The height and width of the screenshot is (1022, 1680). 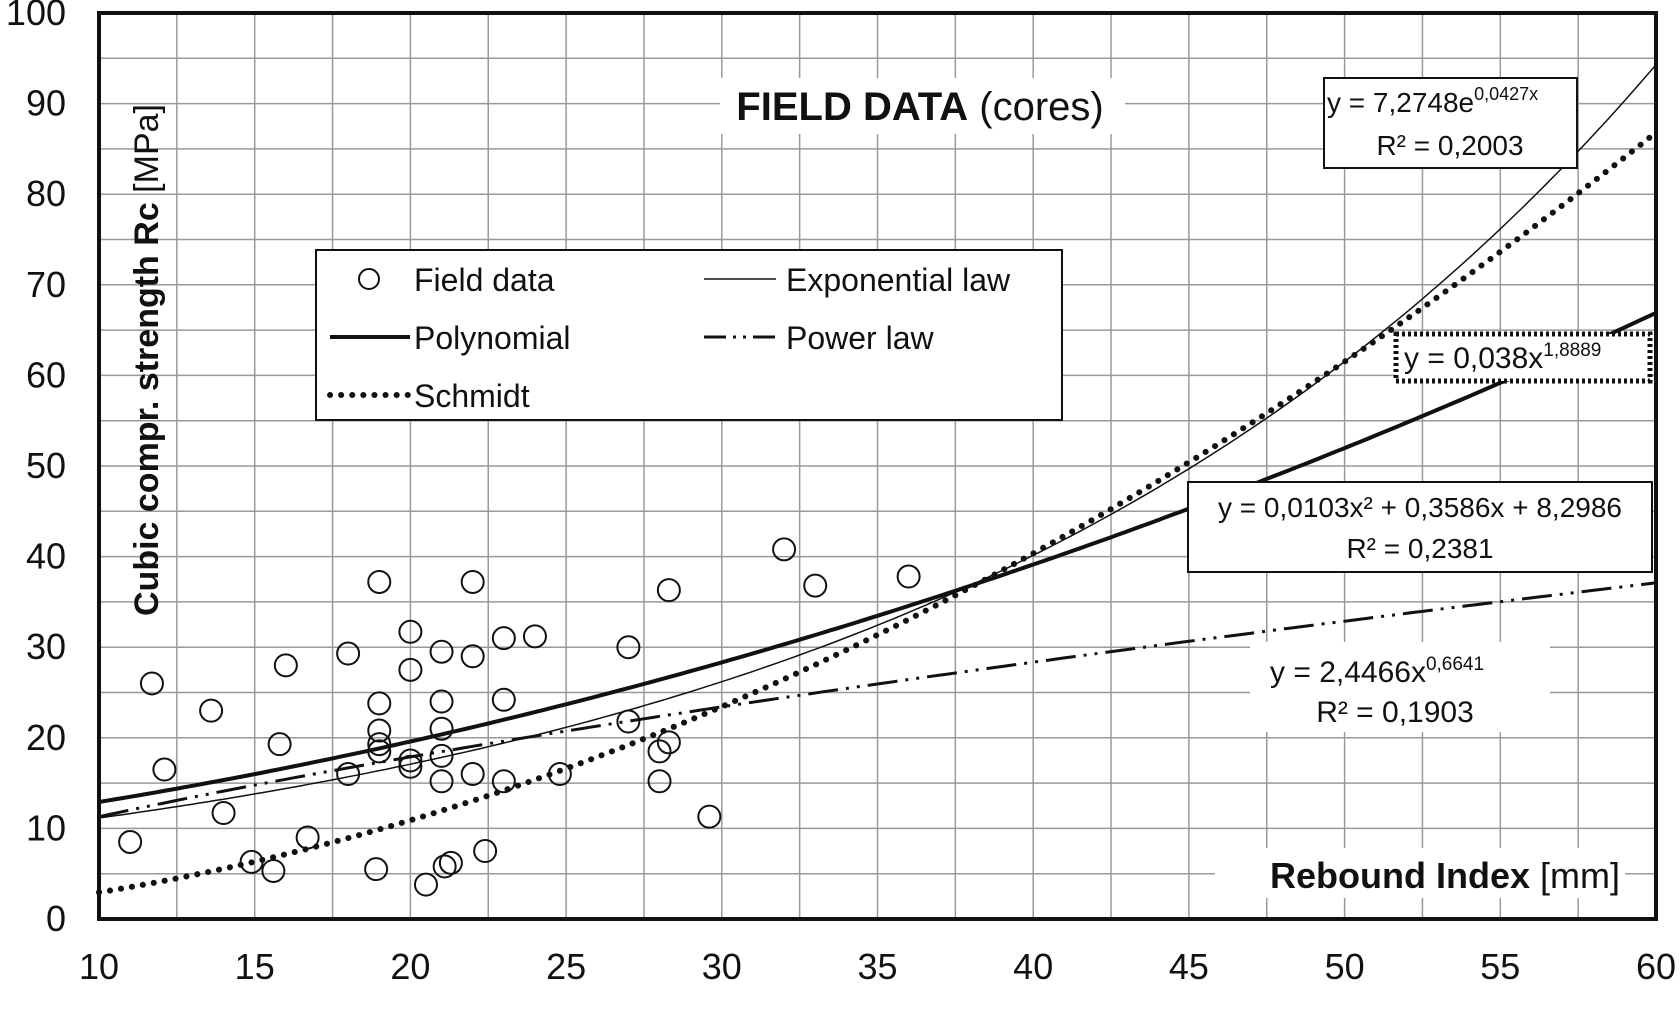 What do you see at coordinates (1345, 966) in the screenshot?
I see `x-tick-label: 50` at bounding box center [1345, 966].